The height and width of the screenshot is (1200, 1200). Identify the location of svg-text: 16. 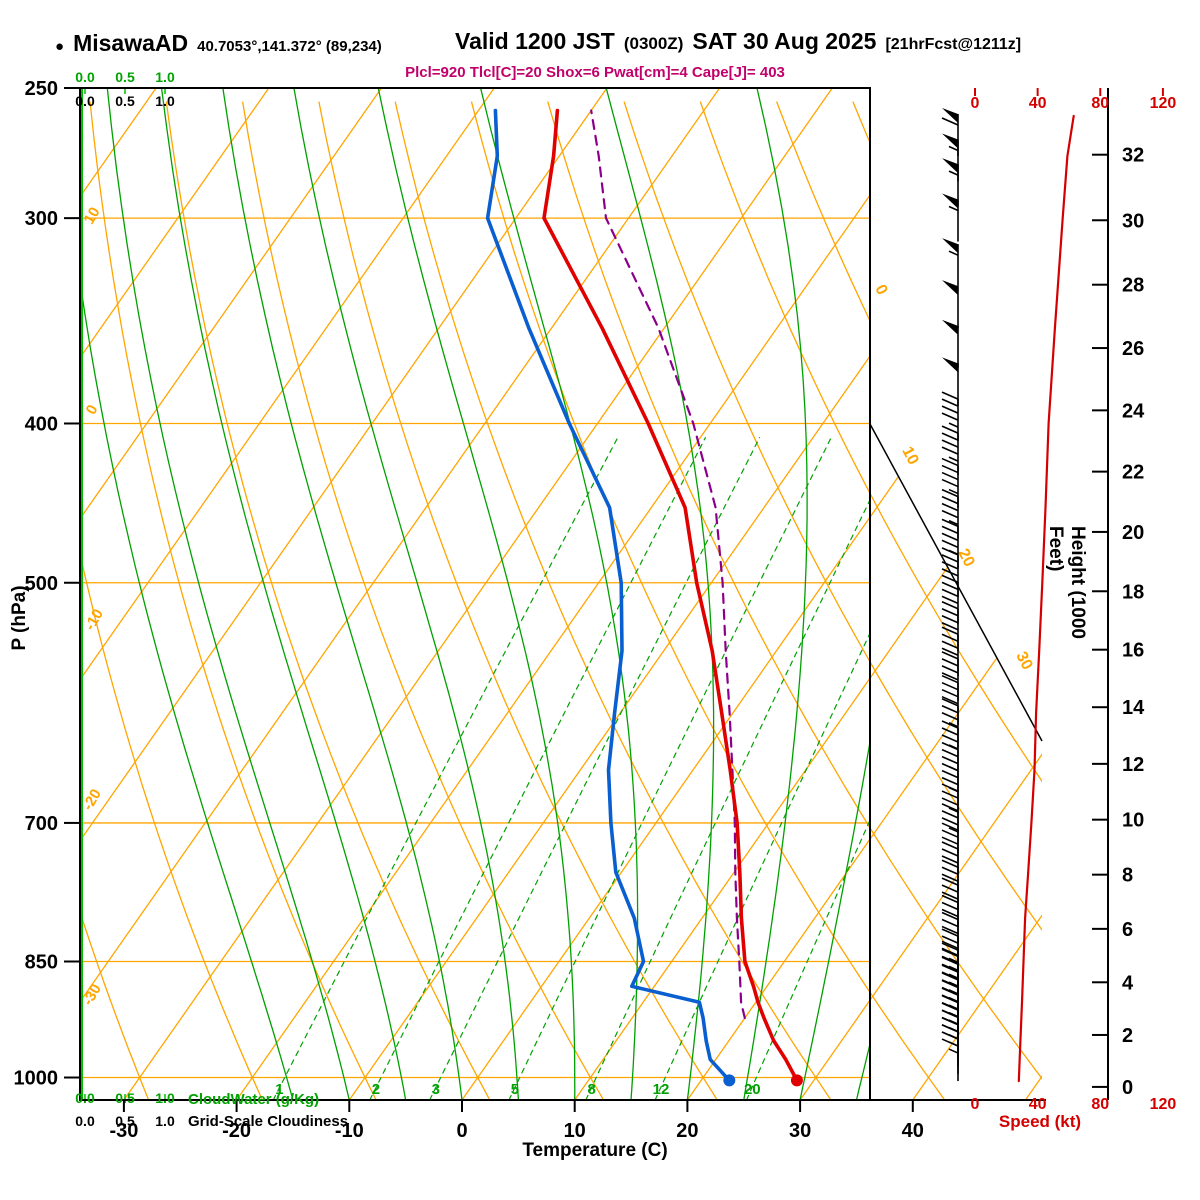
(1133, 651).